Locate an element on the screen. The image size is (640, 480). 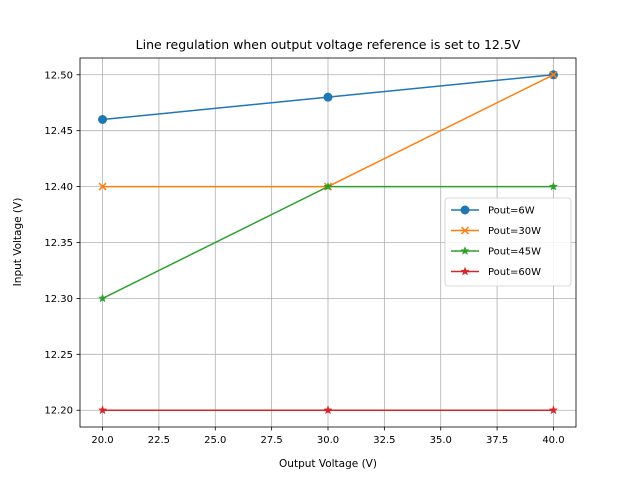
legend-item: Pout=6W is located at coordinates (493, 211).